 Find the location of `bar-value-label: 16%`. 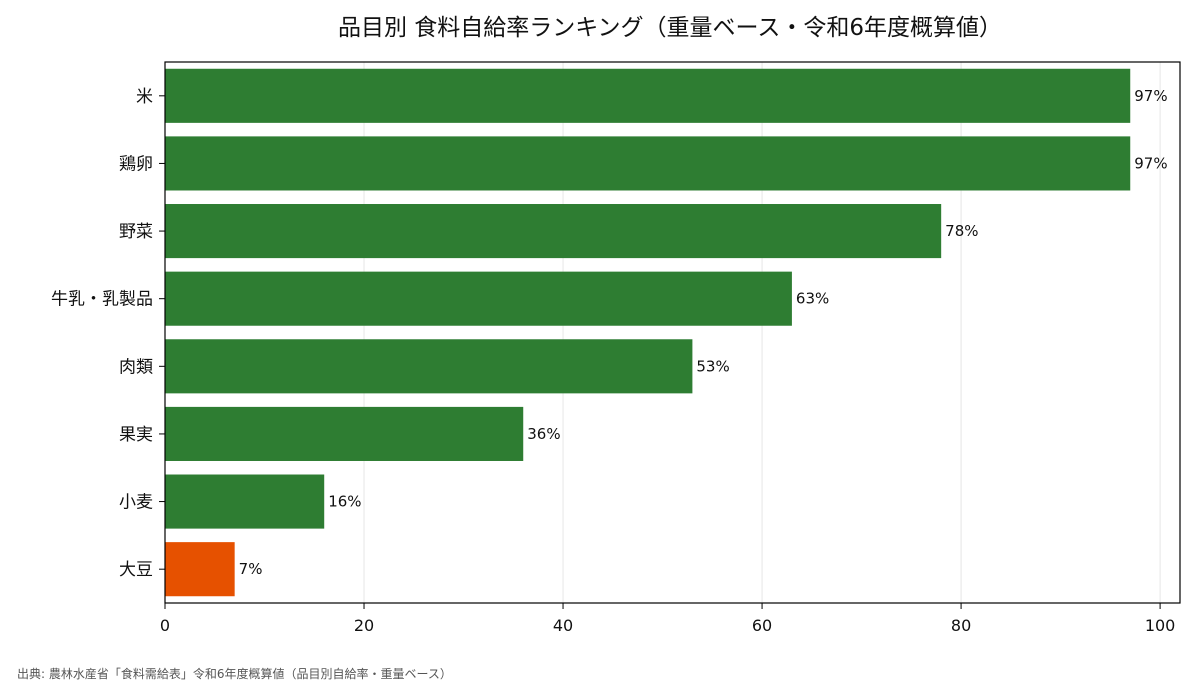

bar-value-label: 16% is located at coordinates (344, 502).